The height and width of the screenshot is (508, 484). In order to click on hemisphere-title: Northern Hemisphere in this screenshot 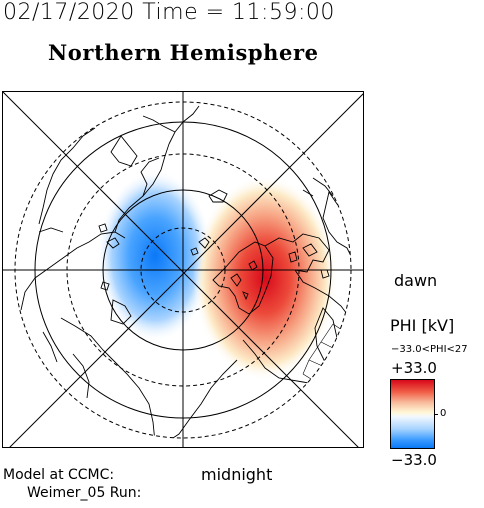, I will do `click(183, 52)`.